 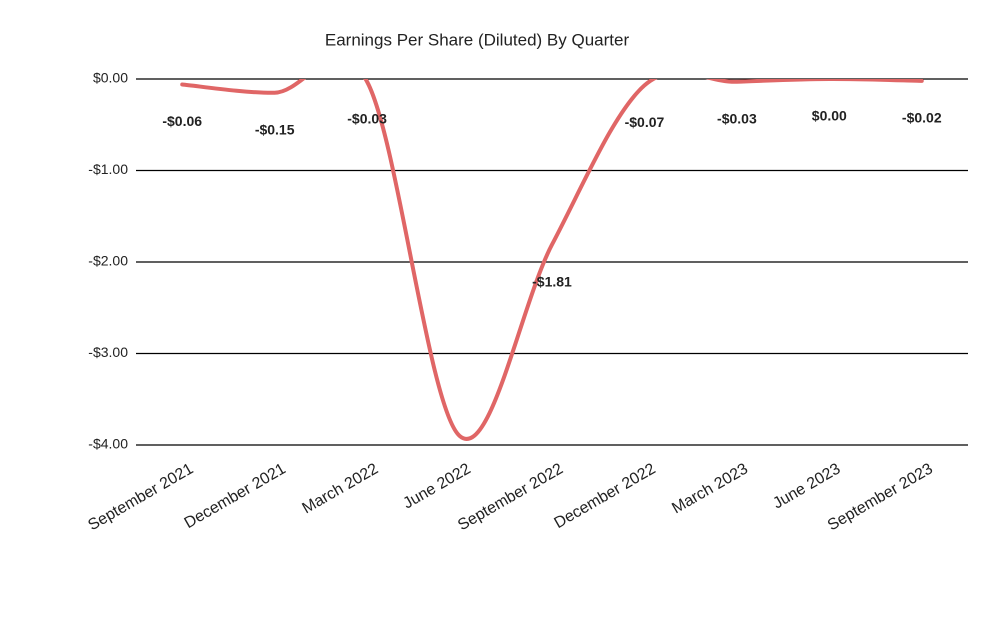 I want to click on y-tick-label: -$3.00, so click(x=108, y=352).